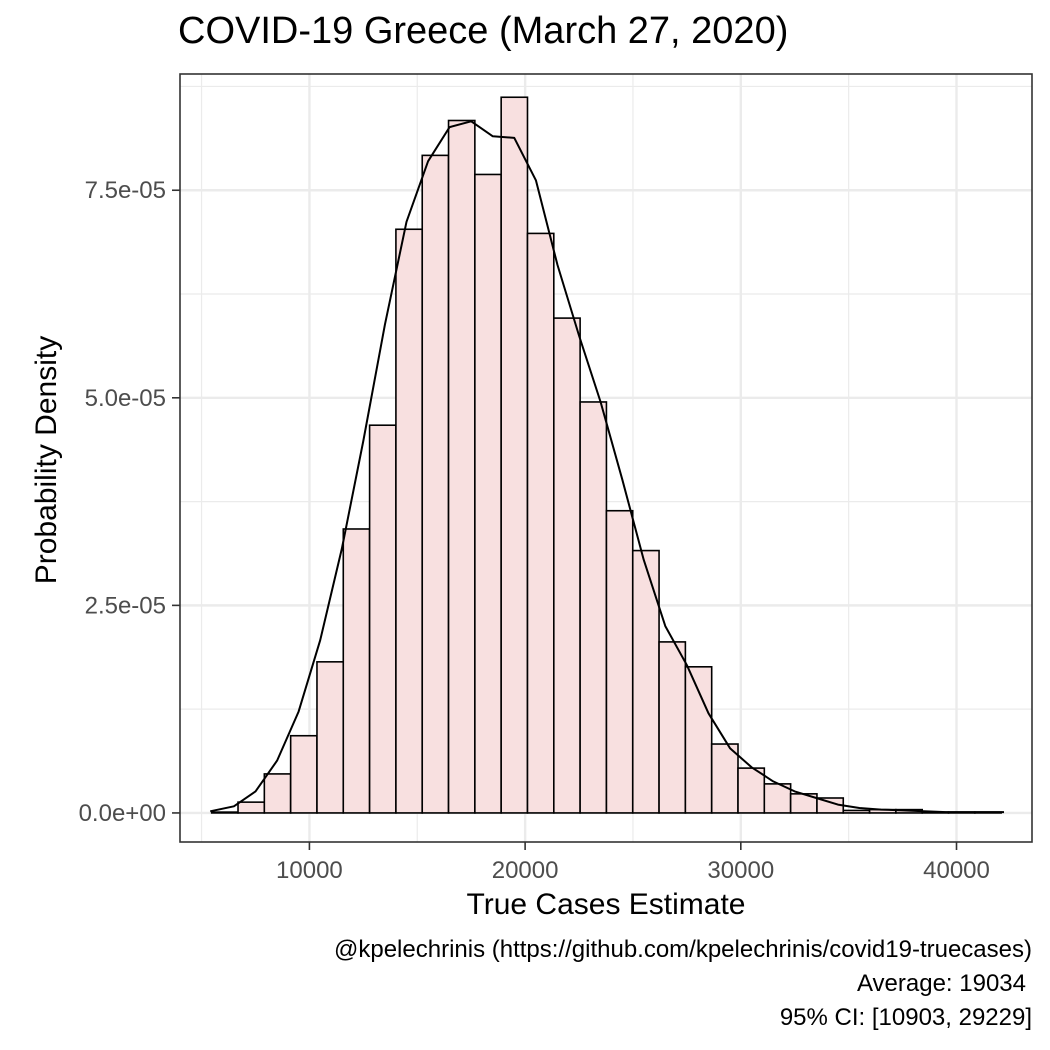 Image resolution: width=1050 pixels, height=1050 pixels. Describe the element at coordinates (125, 398) in the screenshot. I see `y-tick-label: 5.0e-05` at that location.